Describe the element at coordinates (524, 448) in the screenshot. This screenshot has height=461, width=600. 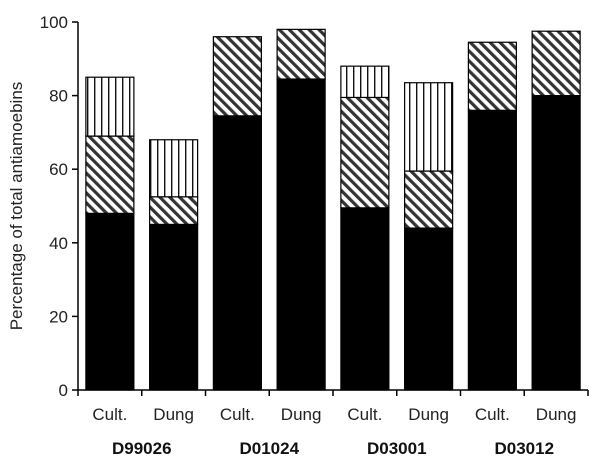
I see `group-label: D03012` at that location.